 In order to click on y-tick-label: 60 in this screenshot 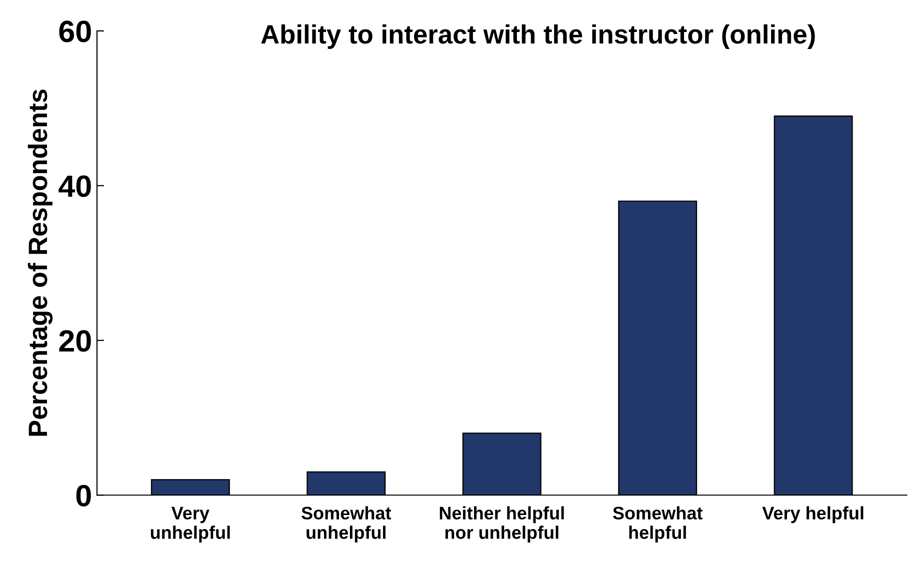, I will do `click(75, 31)`.